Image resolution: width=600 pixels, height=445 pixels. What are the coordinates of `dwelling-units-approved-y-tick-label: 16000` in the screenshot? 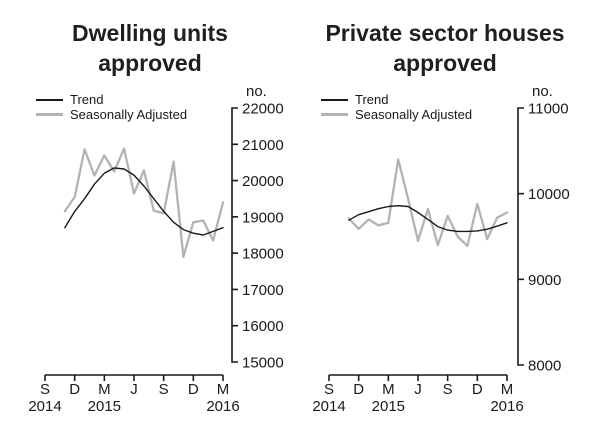 It's located at (263, 326).